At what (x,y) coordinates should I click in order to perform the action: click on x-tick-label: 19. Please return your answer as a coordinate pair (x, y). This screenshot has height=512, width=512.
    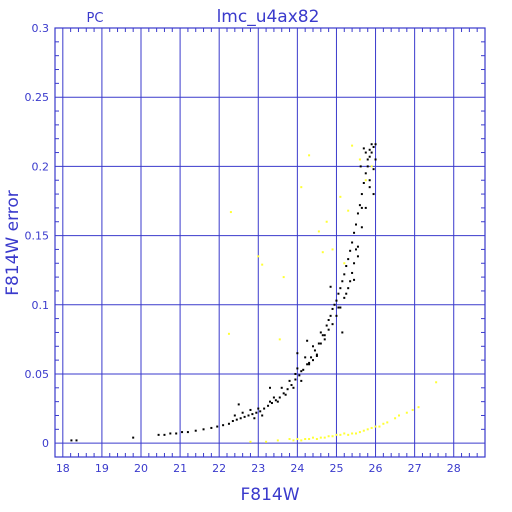
    Looking at the image, I should click on (102, 468).